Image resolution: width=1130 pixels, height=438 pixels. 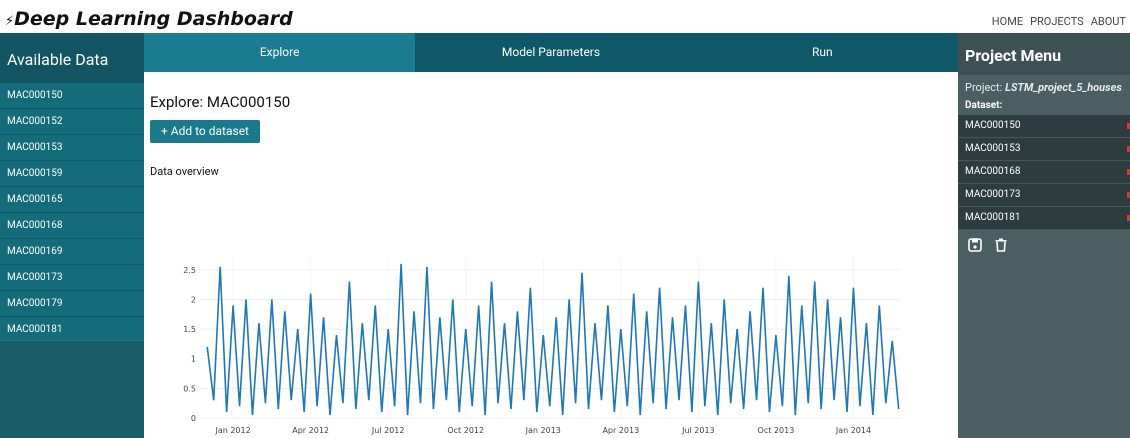 I want to click on tab: Run, so click(x=822, y=52).